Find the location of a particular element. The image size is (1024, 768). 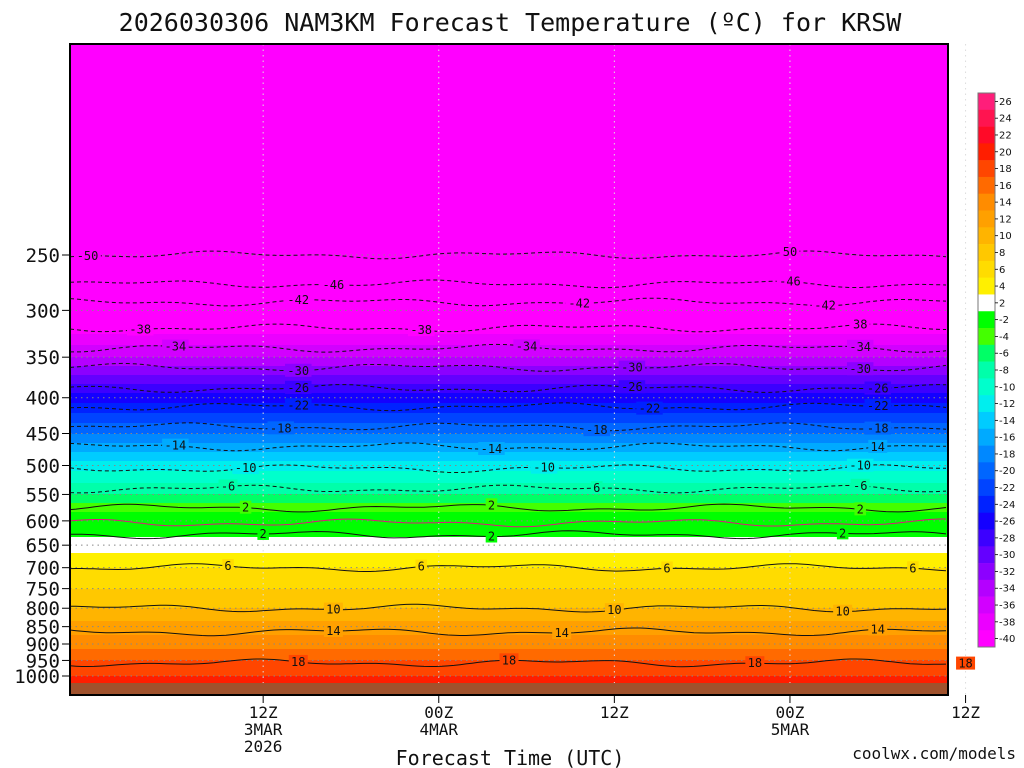

colorbar-label: -10 is located at coordinates (1007, 387).